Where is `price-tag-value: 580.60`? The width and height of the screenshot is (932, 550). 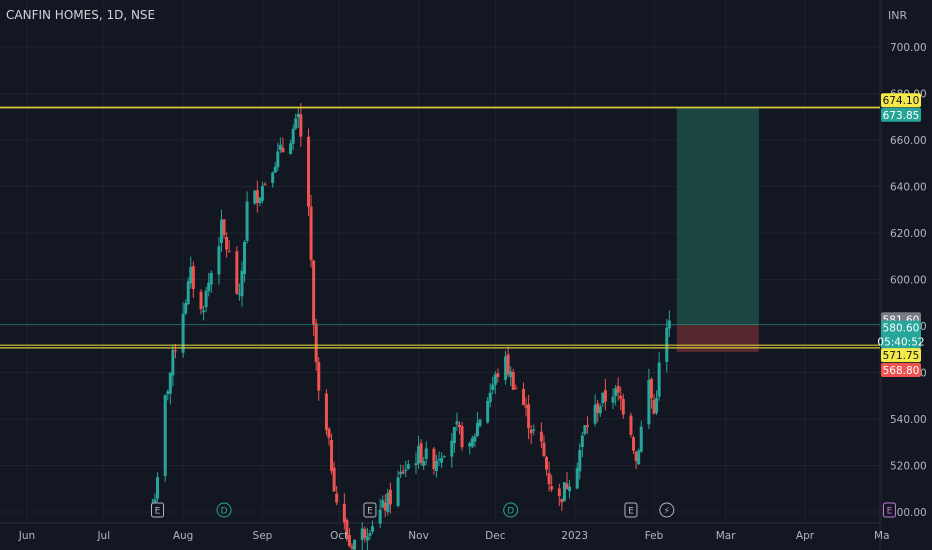
price-tag-value: 580.60 is located at coordinates (901, 329).